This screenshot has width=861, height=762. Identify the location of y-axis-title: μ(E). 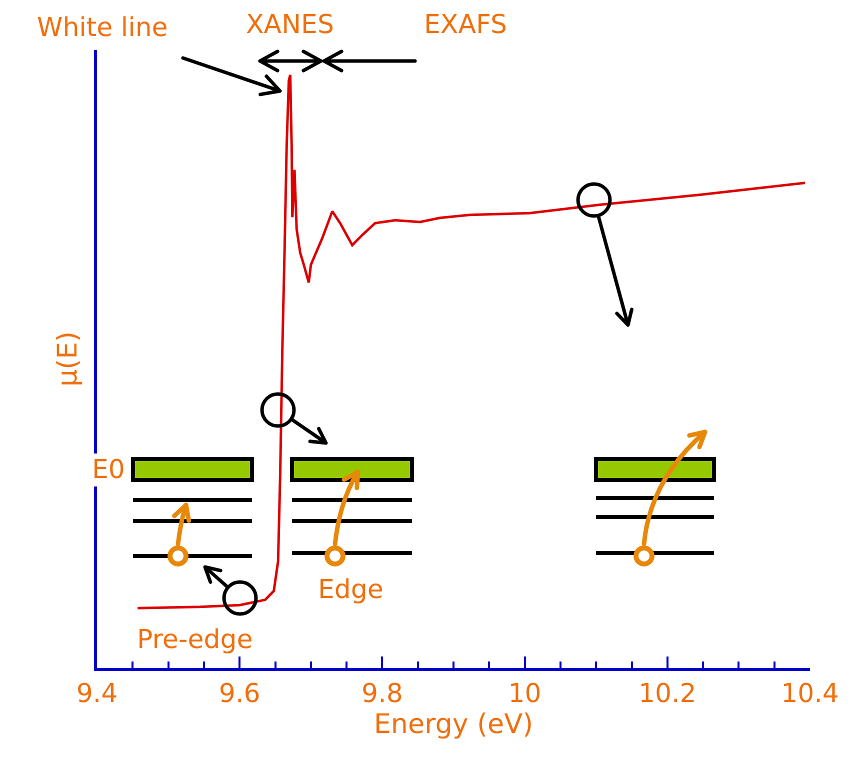
(68, 359).